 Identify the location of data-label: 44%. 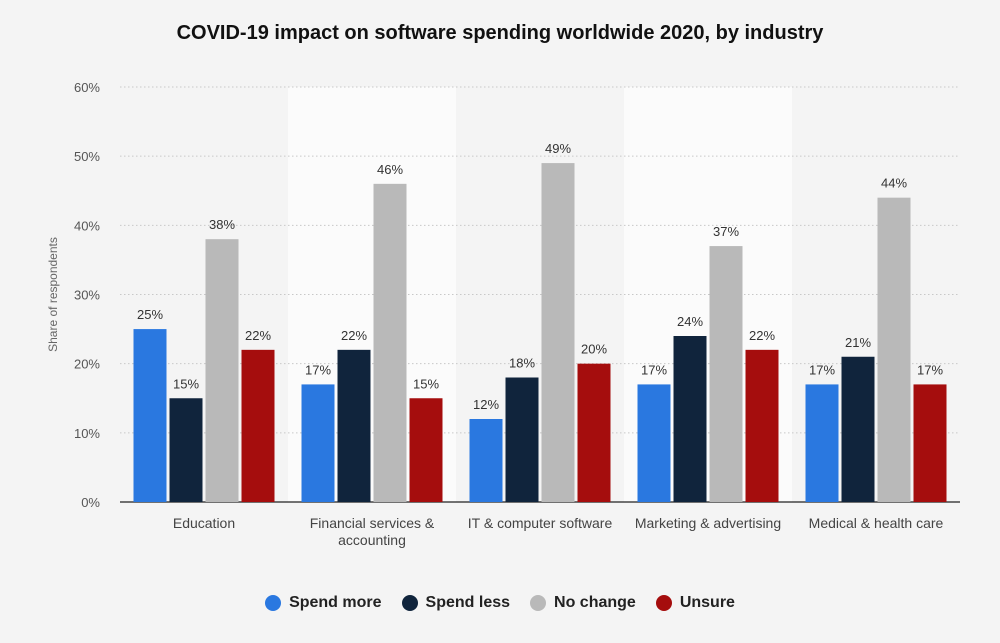
(894, 183).